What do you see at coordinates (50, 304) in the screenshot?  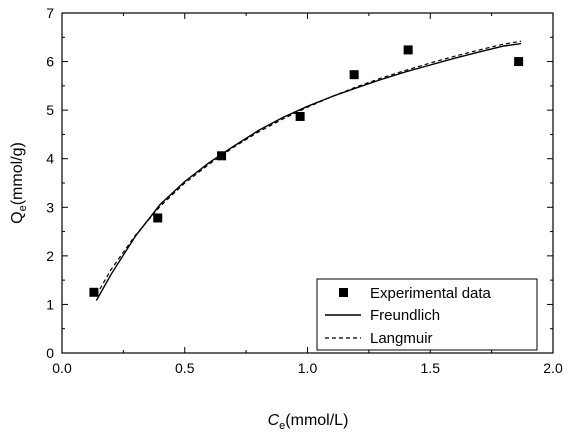 I see `y-tick-label: 1` at bounding box center [50, 304].